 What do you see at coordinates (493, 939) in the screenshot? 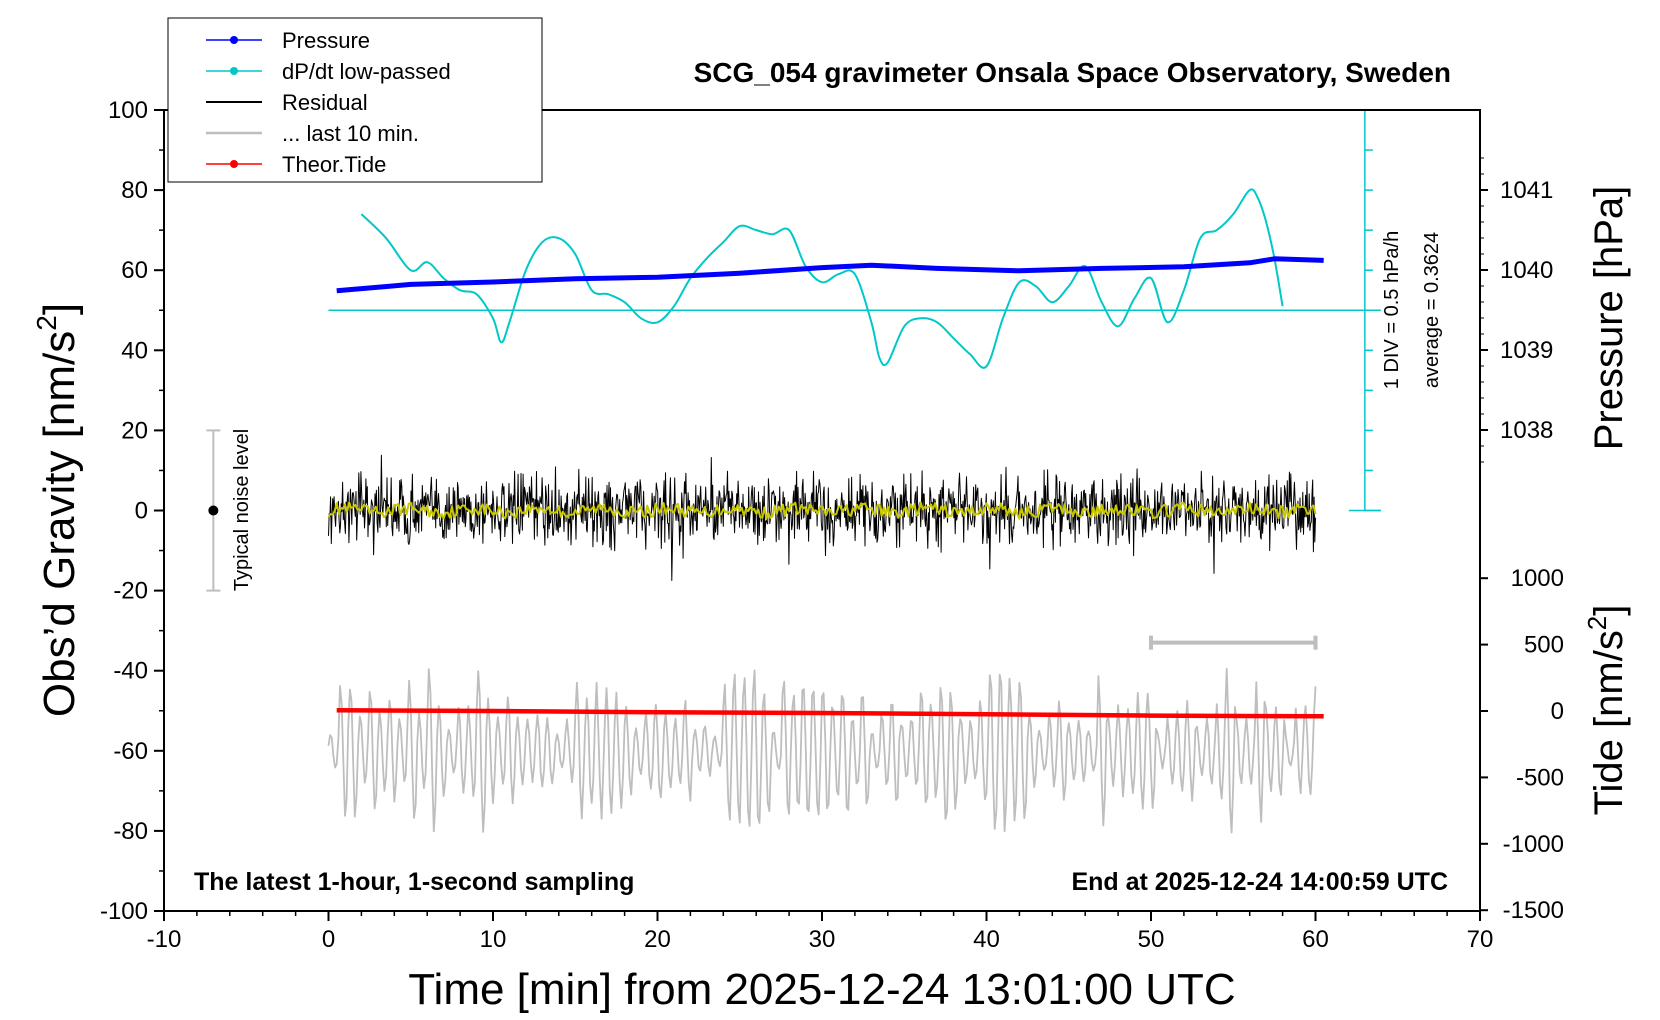
I see `x-tick-label: 10` at bounding box center [493, 939].